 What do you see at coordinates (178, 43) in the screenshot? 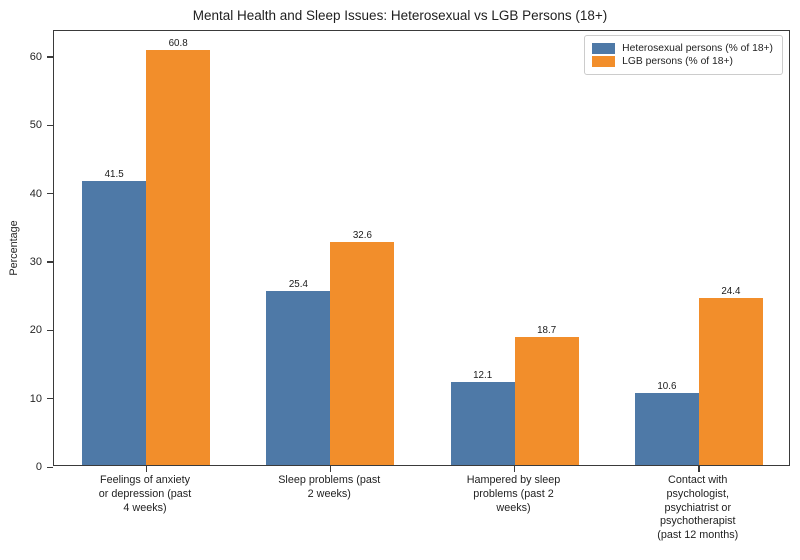
I see `bar-value-label: 60.8` at bounding box center [178, 43].